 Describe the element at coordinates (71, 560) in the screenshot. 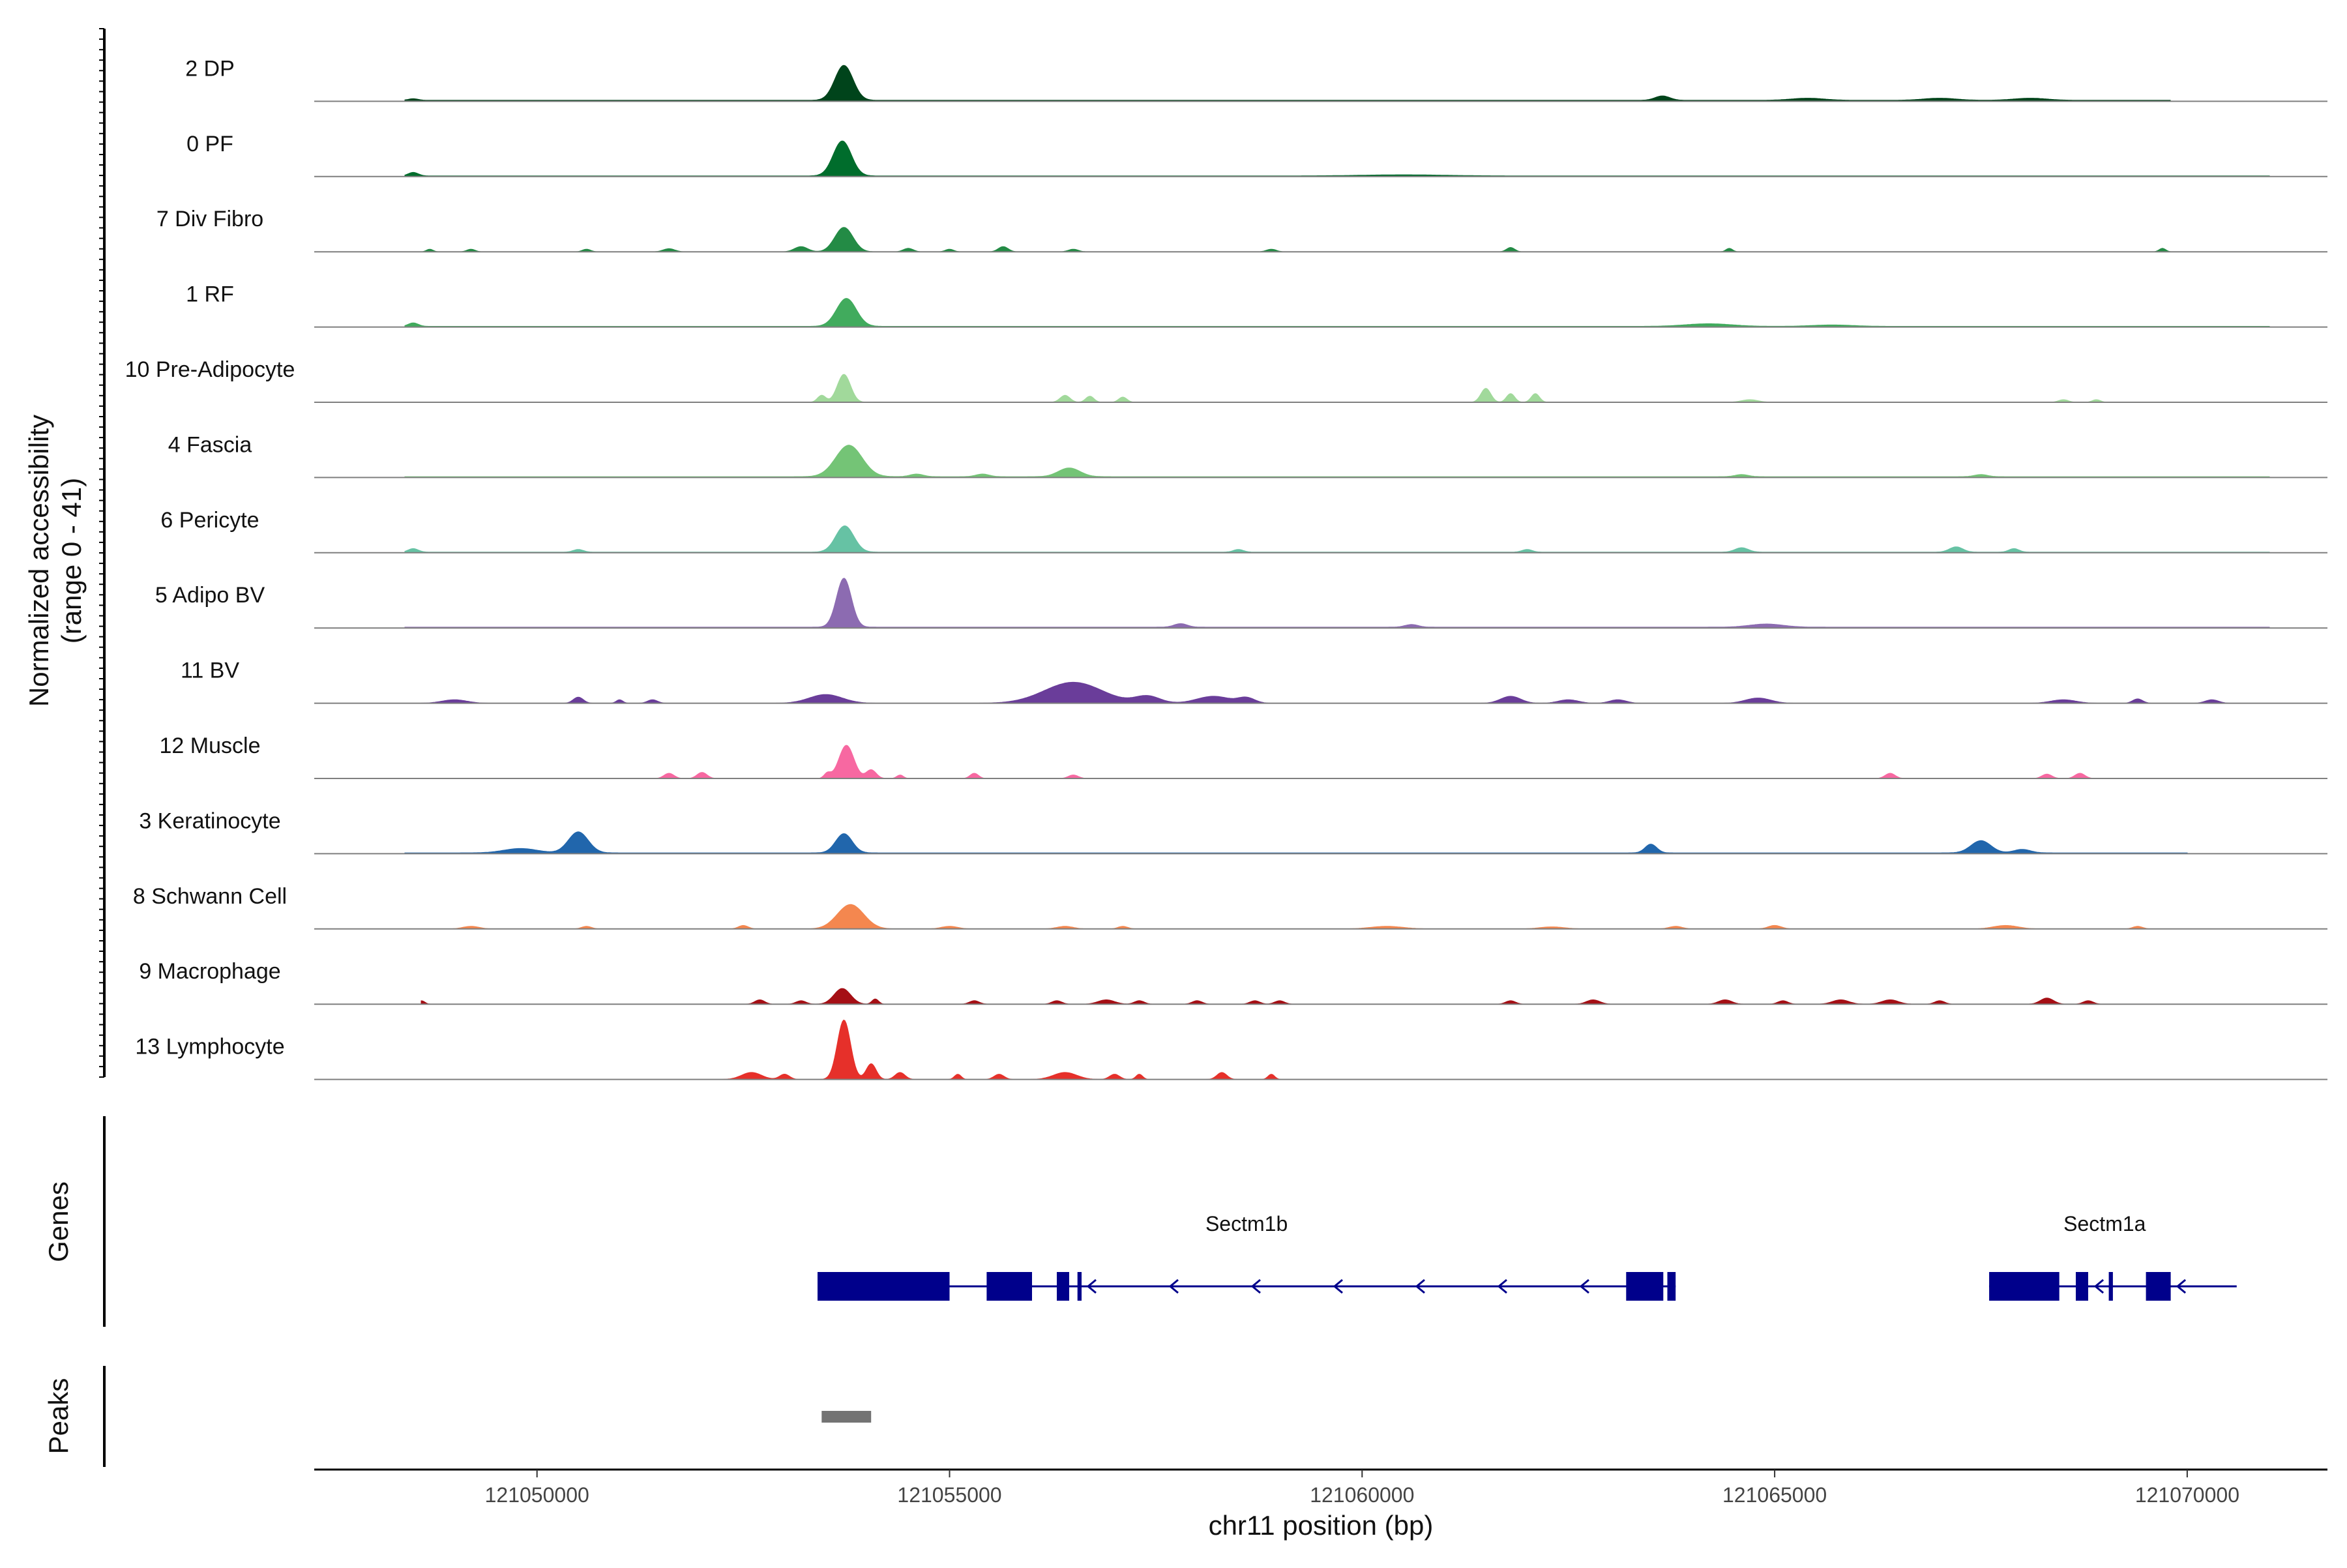

I see `y-axis-title-line2: (range 0 - 41)` at that location.